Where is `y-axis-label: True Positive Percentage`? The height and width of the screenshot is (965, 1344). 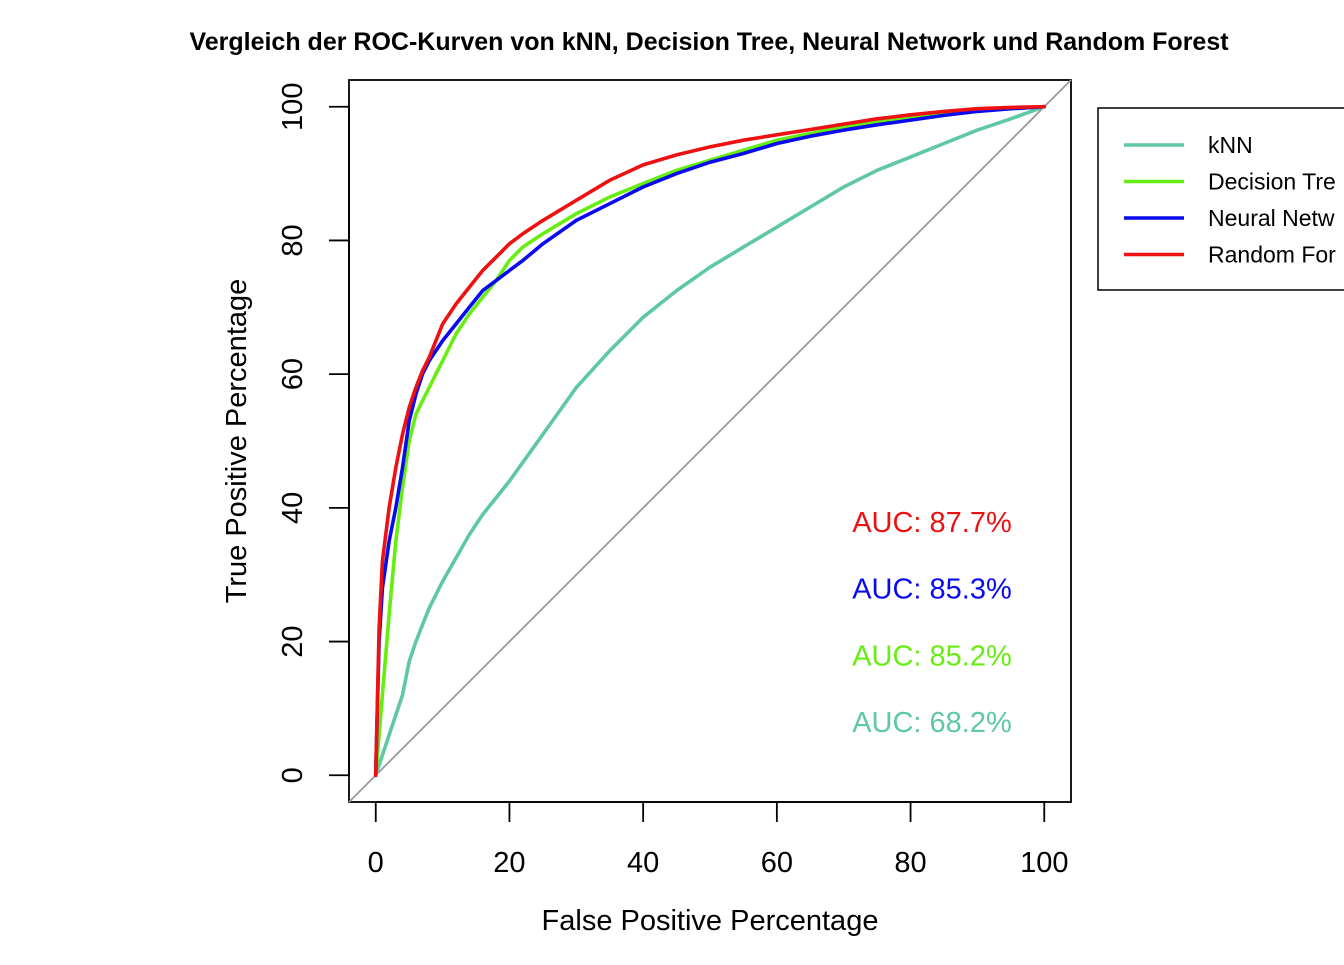
y-axis-label: True Positive Percentage is located at coordinates (237, 441).